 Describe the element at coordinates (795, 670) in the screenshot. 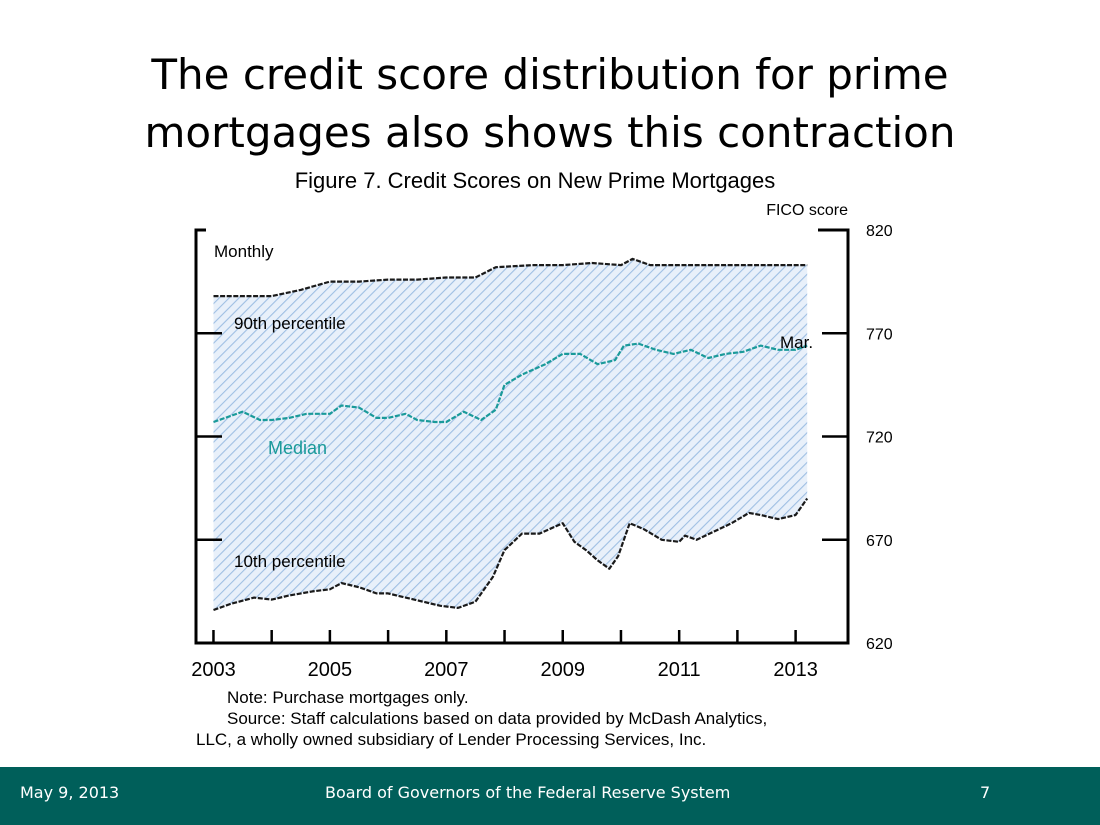

I see `x-tick-label: 2013` at that location.